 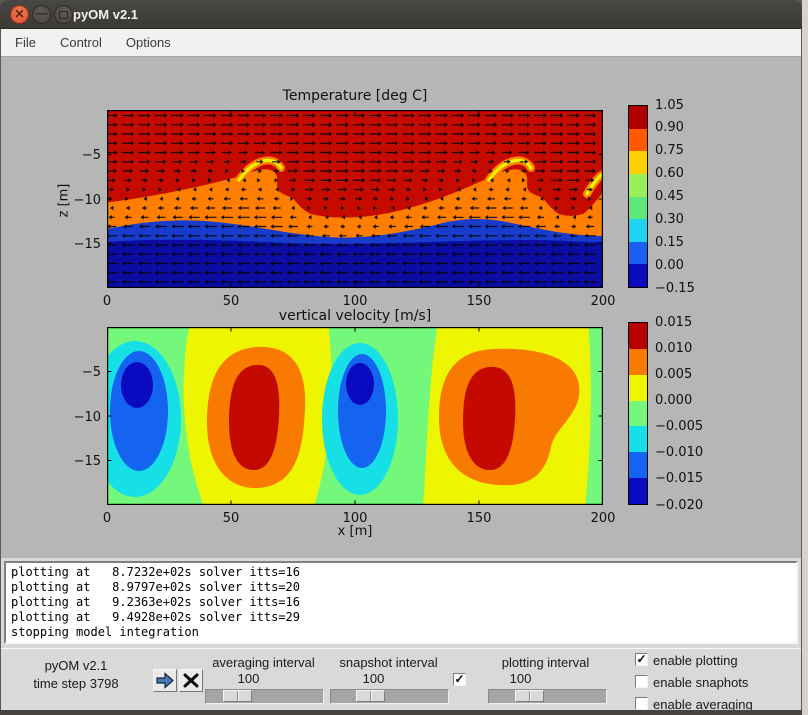 I want to click on plotting-slider-handle, so click(x=529, y=696).